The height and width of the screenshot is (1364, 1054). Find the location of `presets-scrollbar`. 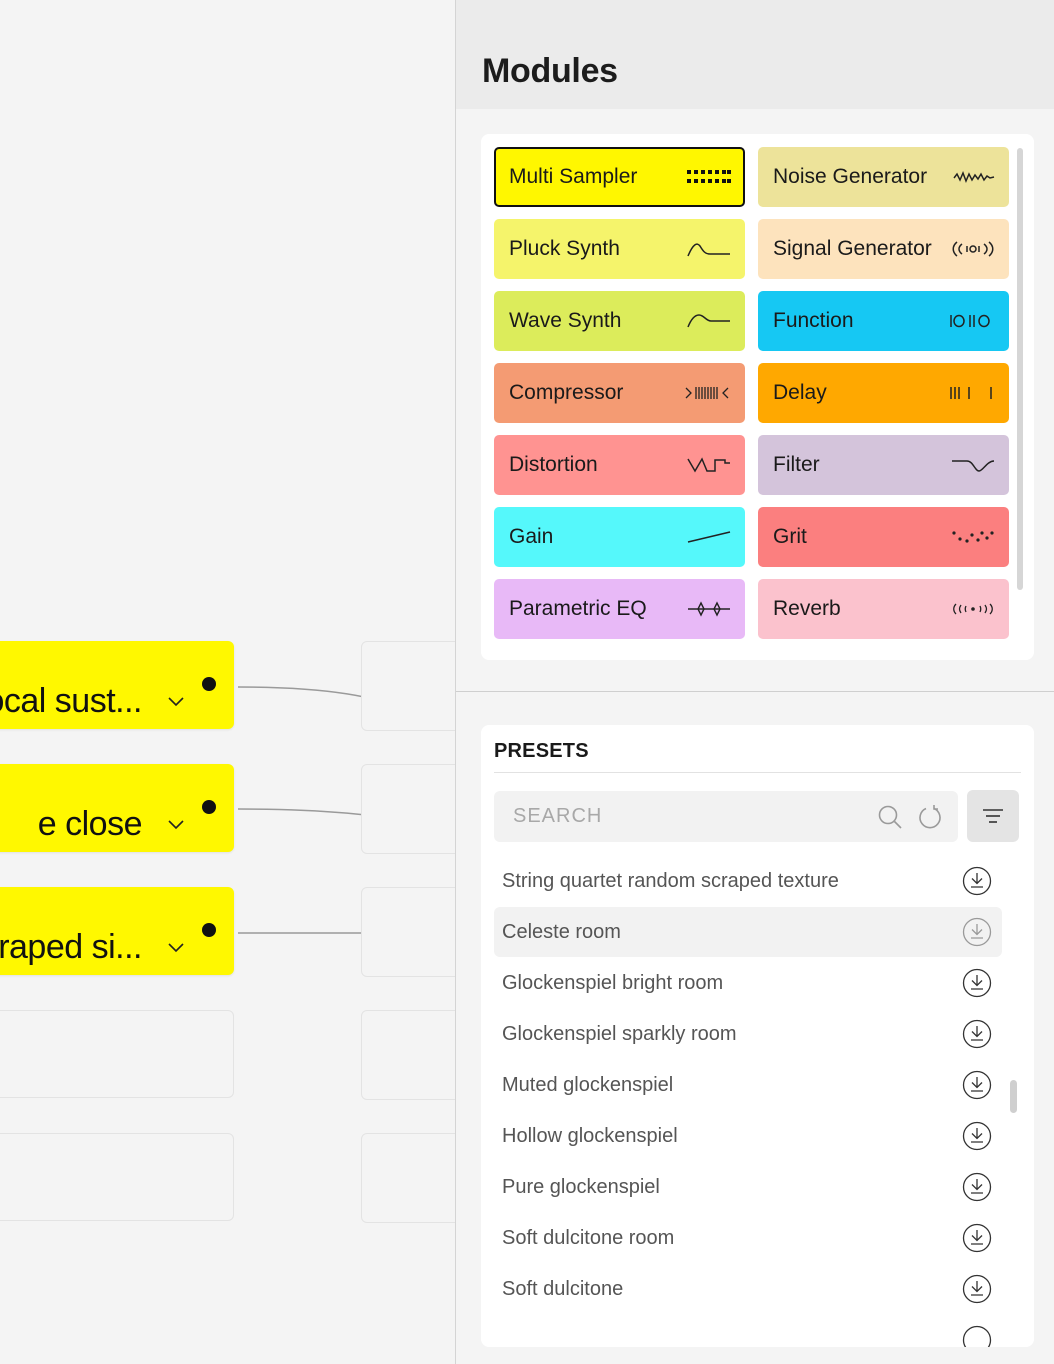

presets-scrollbar is located at coordinates (1013, 1096).